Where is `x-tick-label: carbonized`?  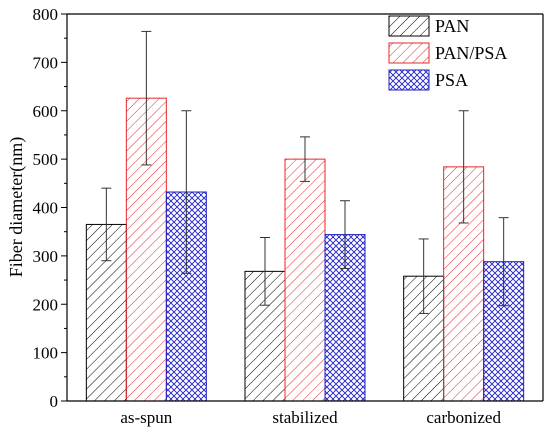
x-tick-label: carbonized is located at coordinates (463, 417).